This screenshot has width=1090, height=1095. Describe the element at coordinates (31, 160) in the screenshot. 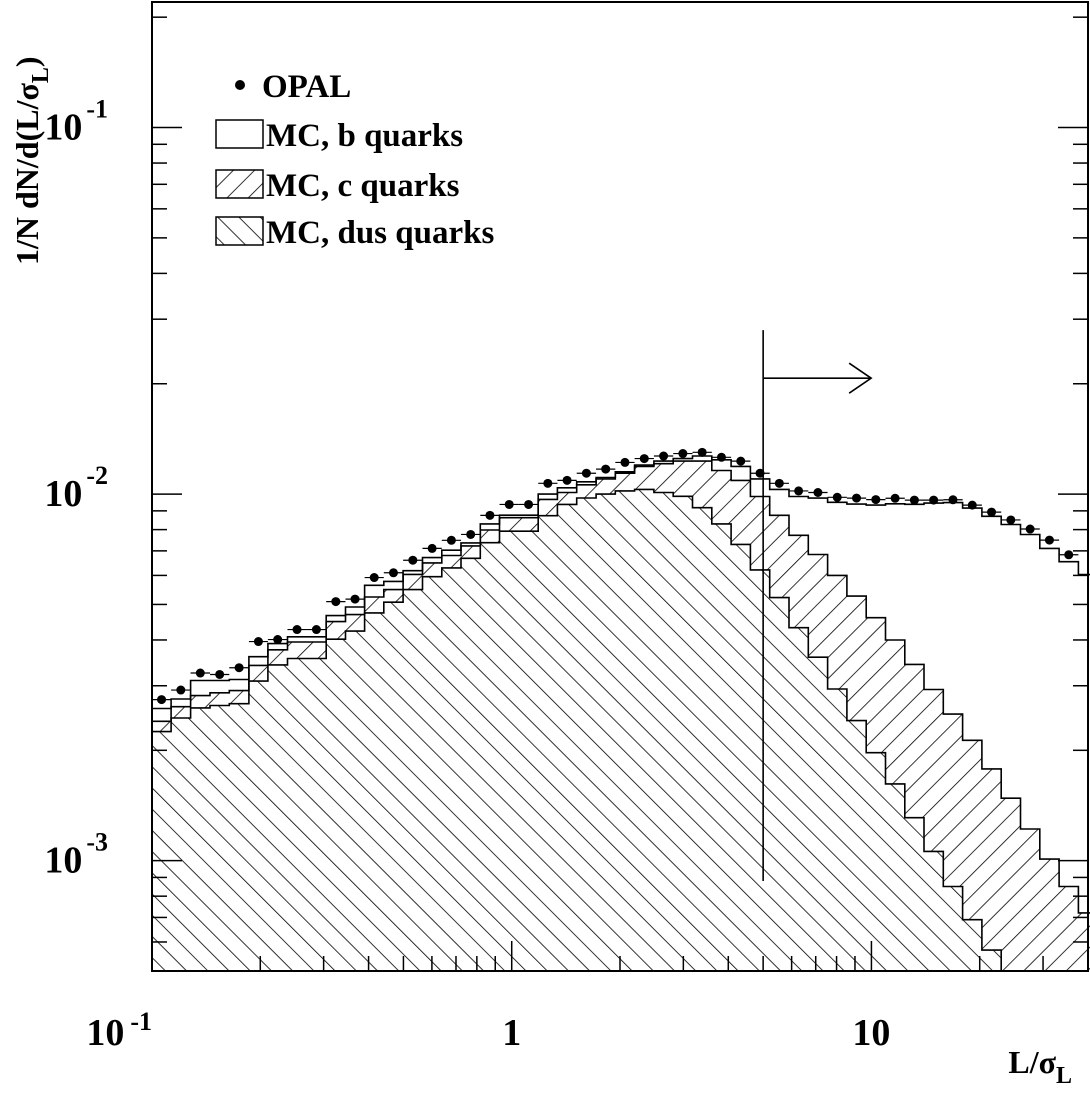

I see `y-axis-label: 1/N dN/d(L/σL)` at that location.